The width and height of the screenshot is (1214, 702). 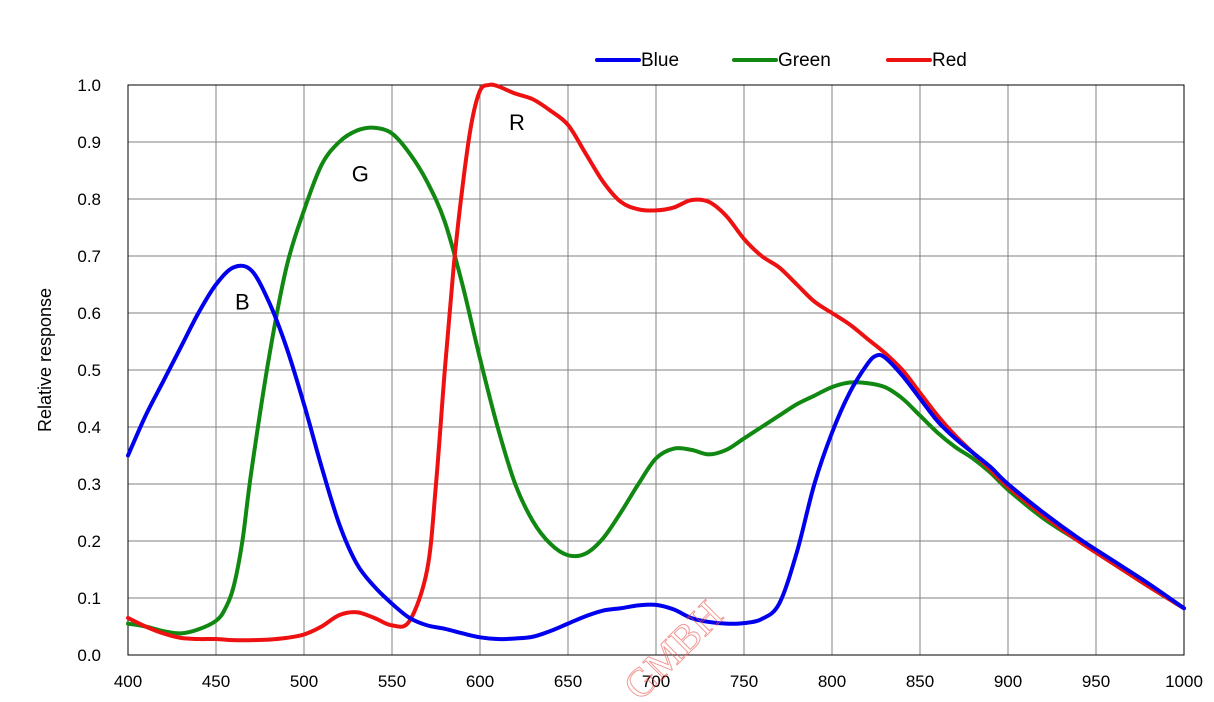 What do you see at coordinates (89, 541) in the screenshot?
I see `y-tick-label: 0.2` at bounding box center [89, 541].